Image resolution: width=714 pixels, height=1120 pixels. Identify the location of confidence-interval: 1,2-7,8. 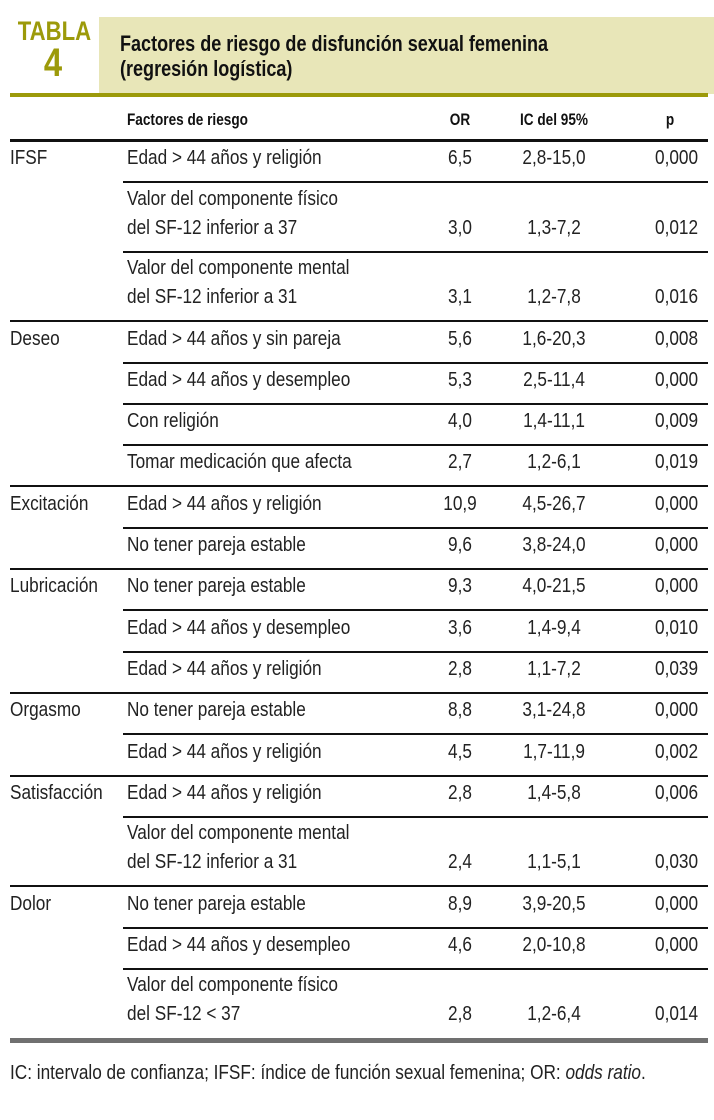
(554, 297).